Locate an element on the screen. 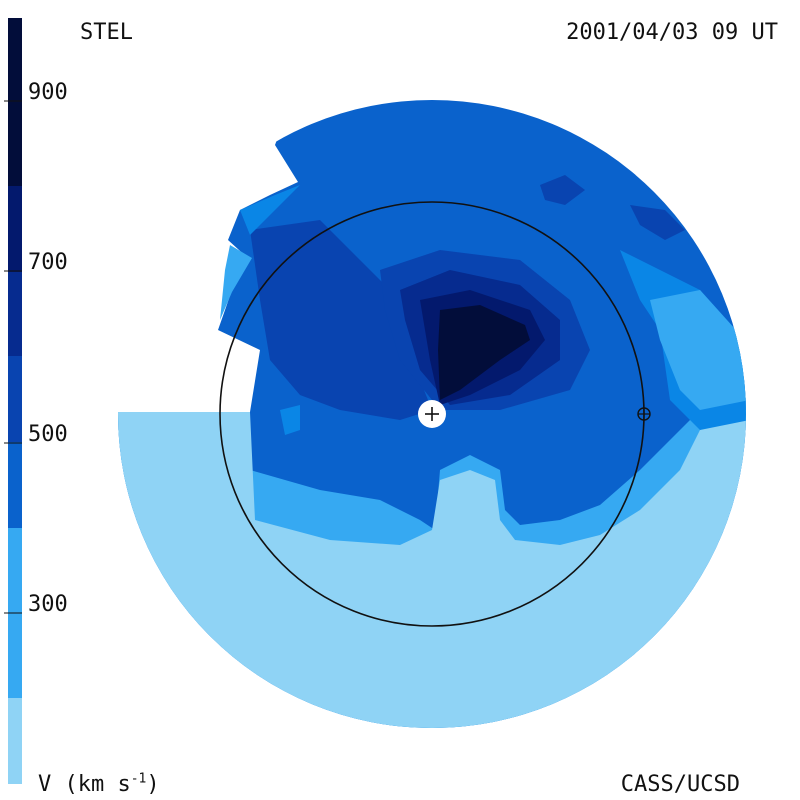 The image size is (800, 800). scale-tick-300: 300 is located at coordinates (48, 604).